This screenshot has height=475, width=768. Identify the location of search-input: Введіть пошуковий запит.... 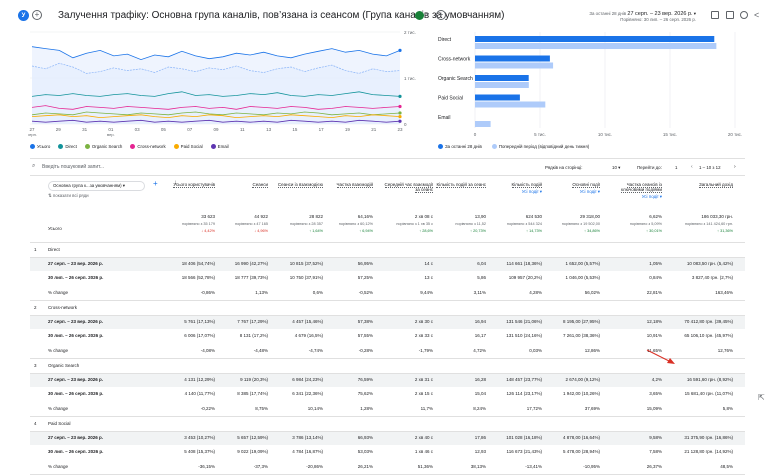
(73, 167).